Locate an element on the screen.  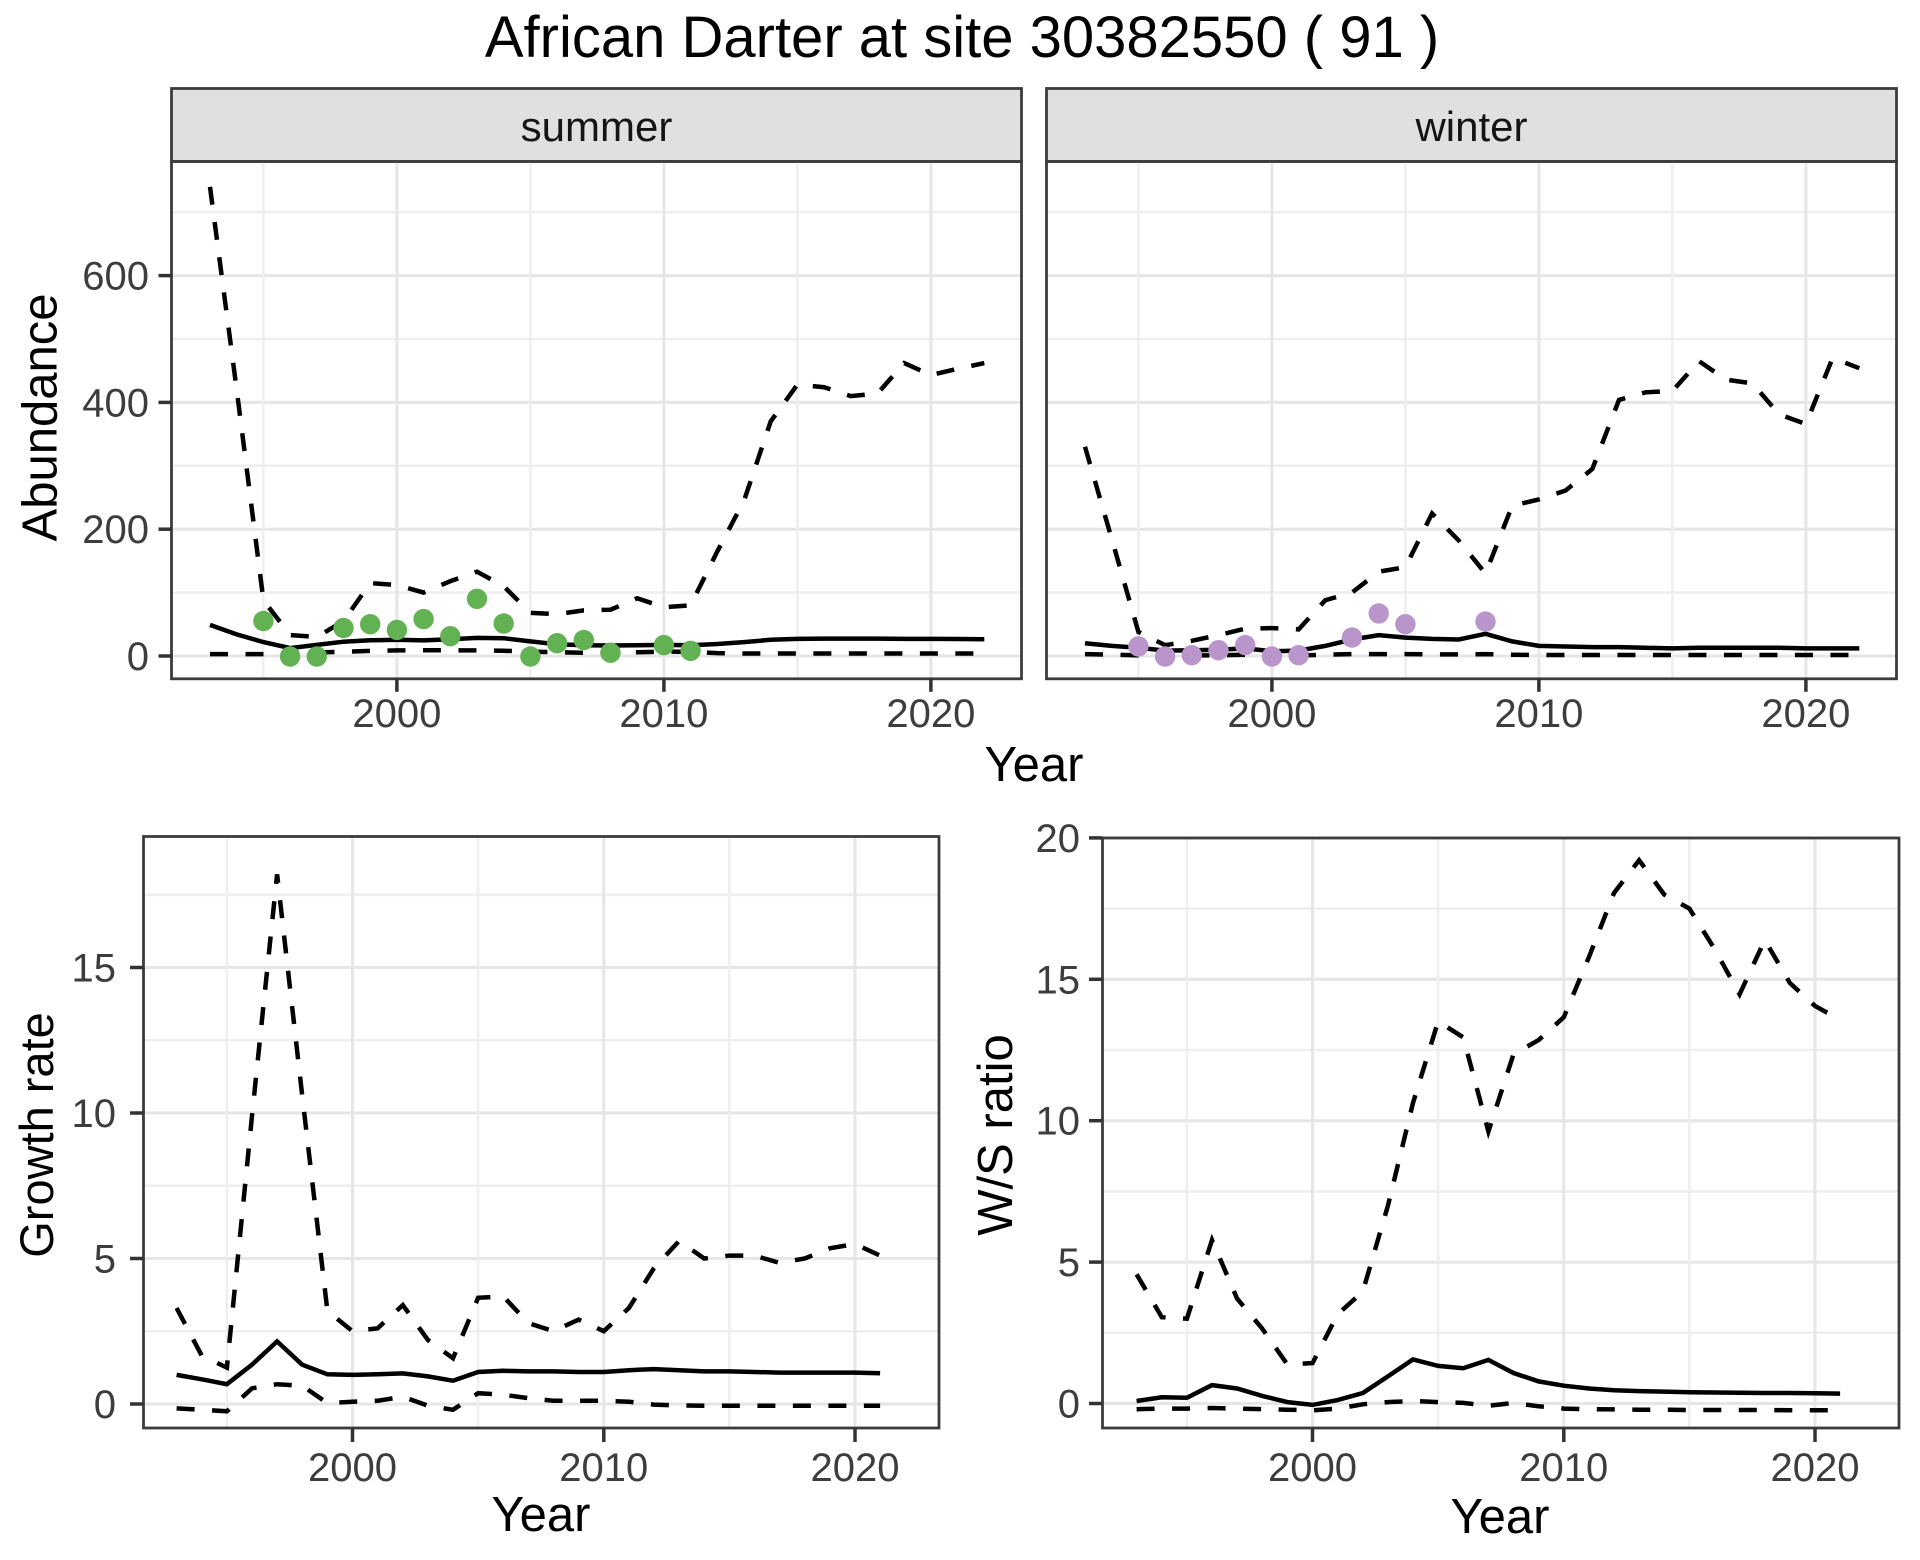
svg-text: 200 is located at coordinates (115, 530).